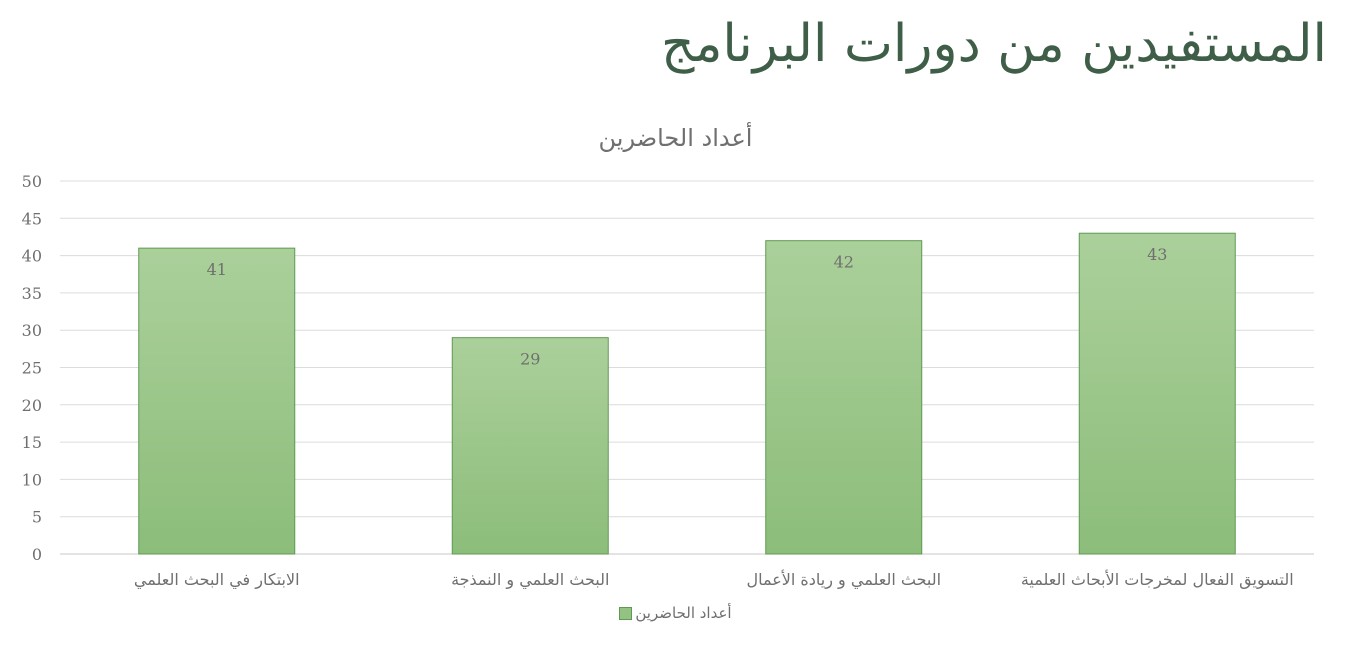 This screenshot has height=656, width=1351. What do you see at coordinates (32, 218) in the screenshot?
I see `y-tick-label: 45` at bounding box center [32, 218].